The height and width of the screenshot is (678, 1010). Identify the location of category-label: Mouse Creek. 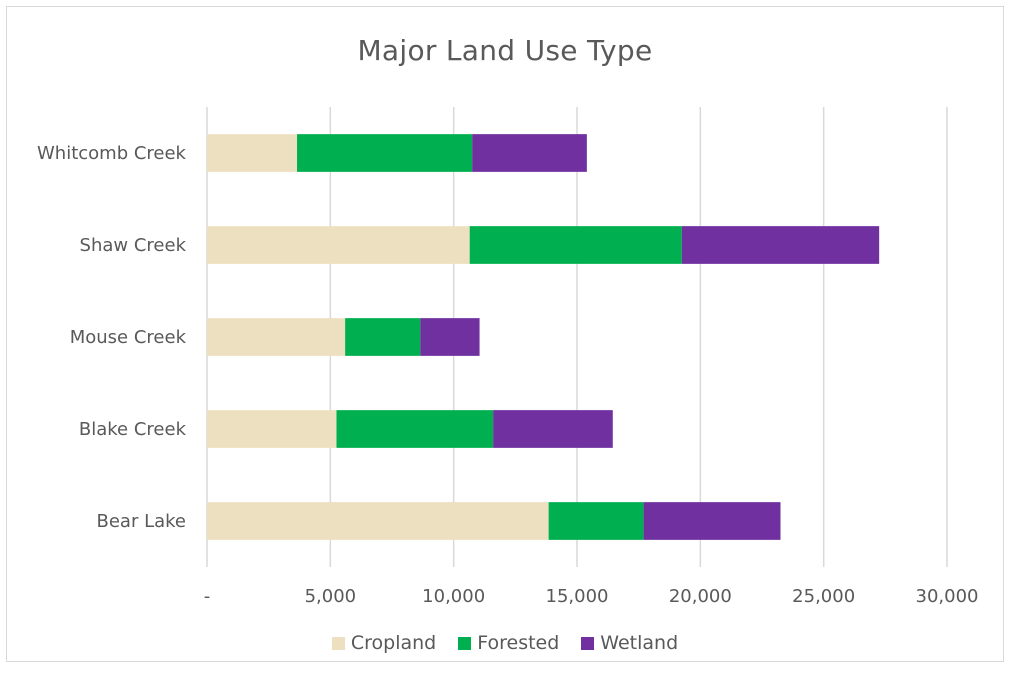
(128, 337).